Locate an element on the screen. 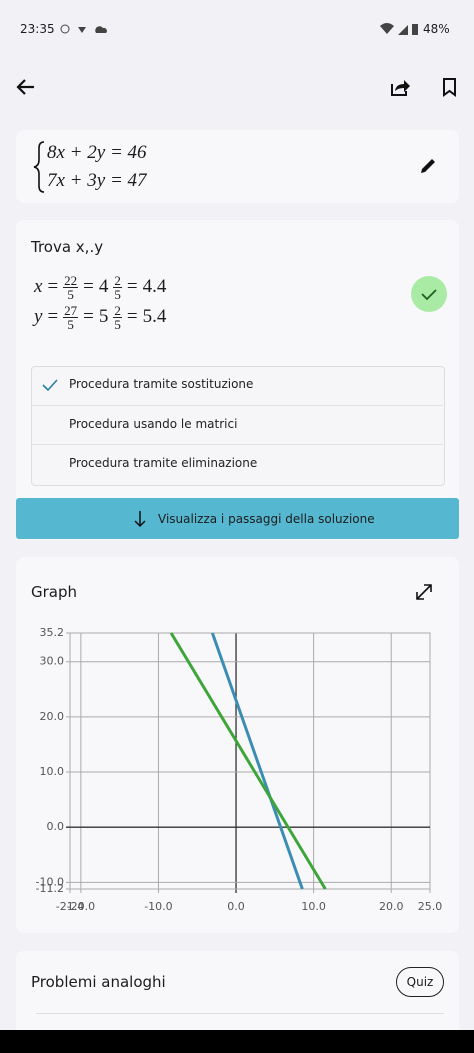  method-list is located at coordinates (238, 426).